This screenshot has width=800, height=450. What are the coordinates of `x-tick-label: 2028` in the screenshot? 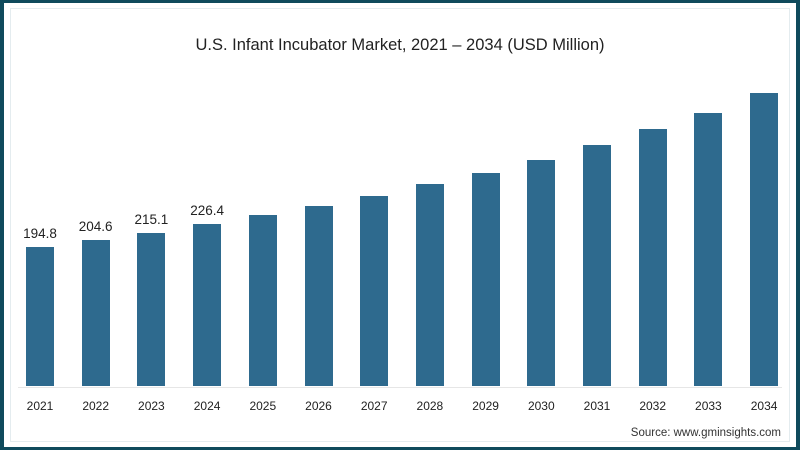 It's located at (430, 406).